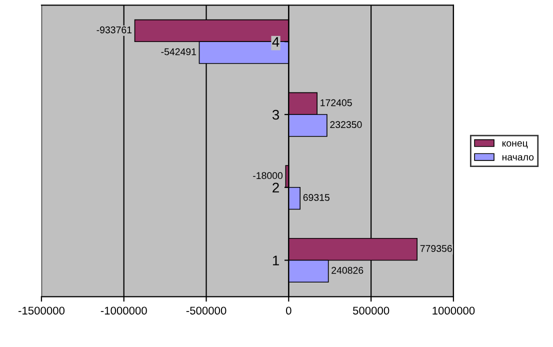  I want to click on x-tick-label: 500000, so click(371, 310).